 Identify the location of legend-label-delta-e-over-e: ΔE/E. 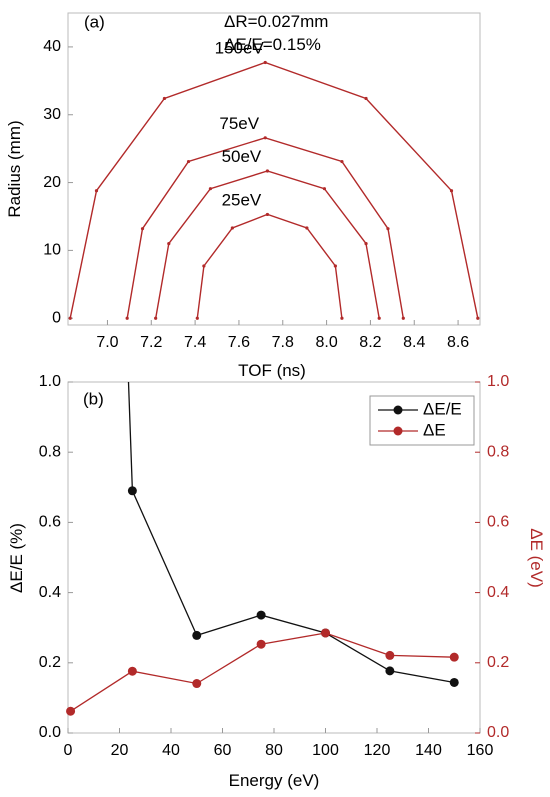
(442, 408).